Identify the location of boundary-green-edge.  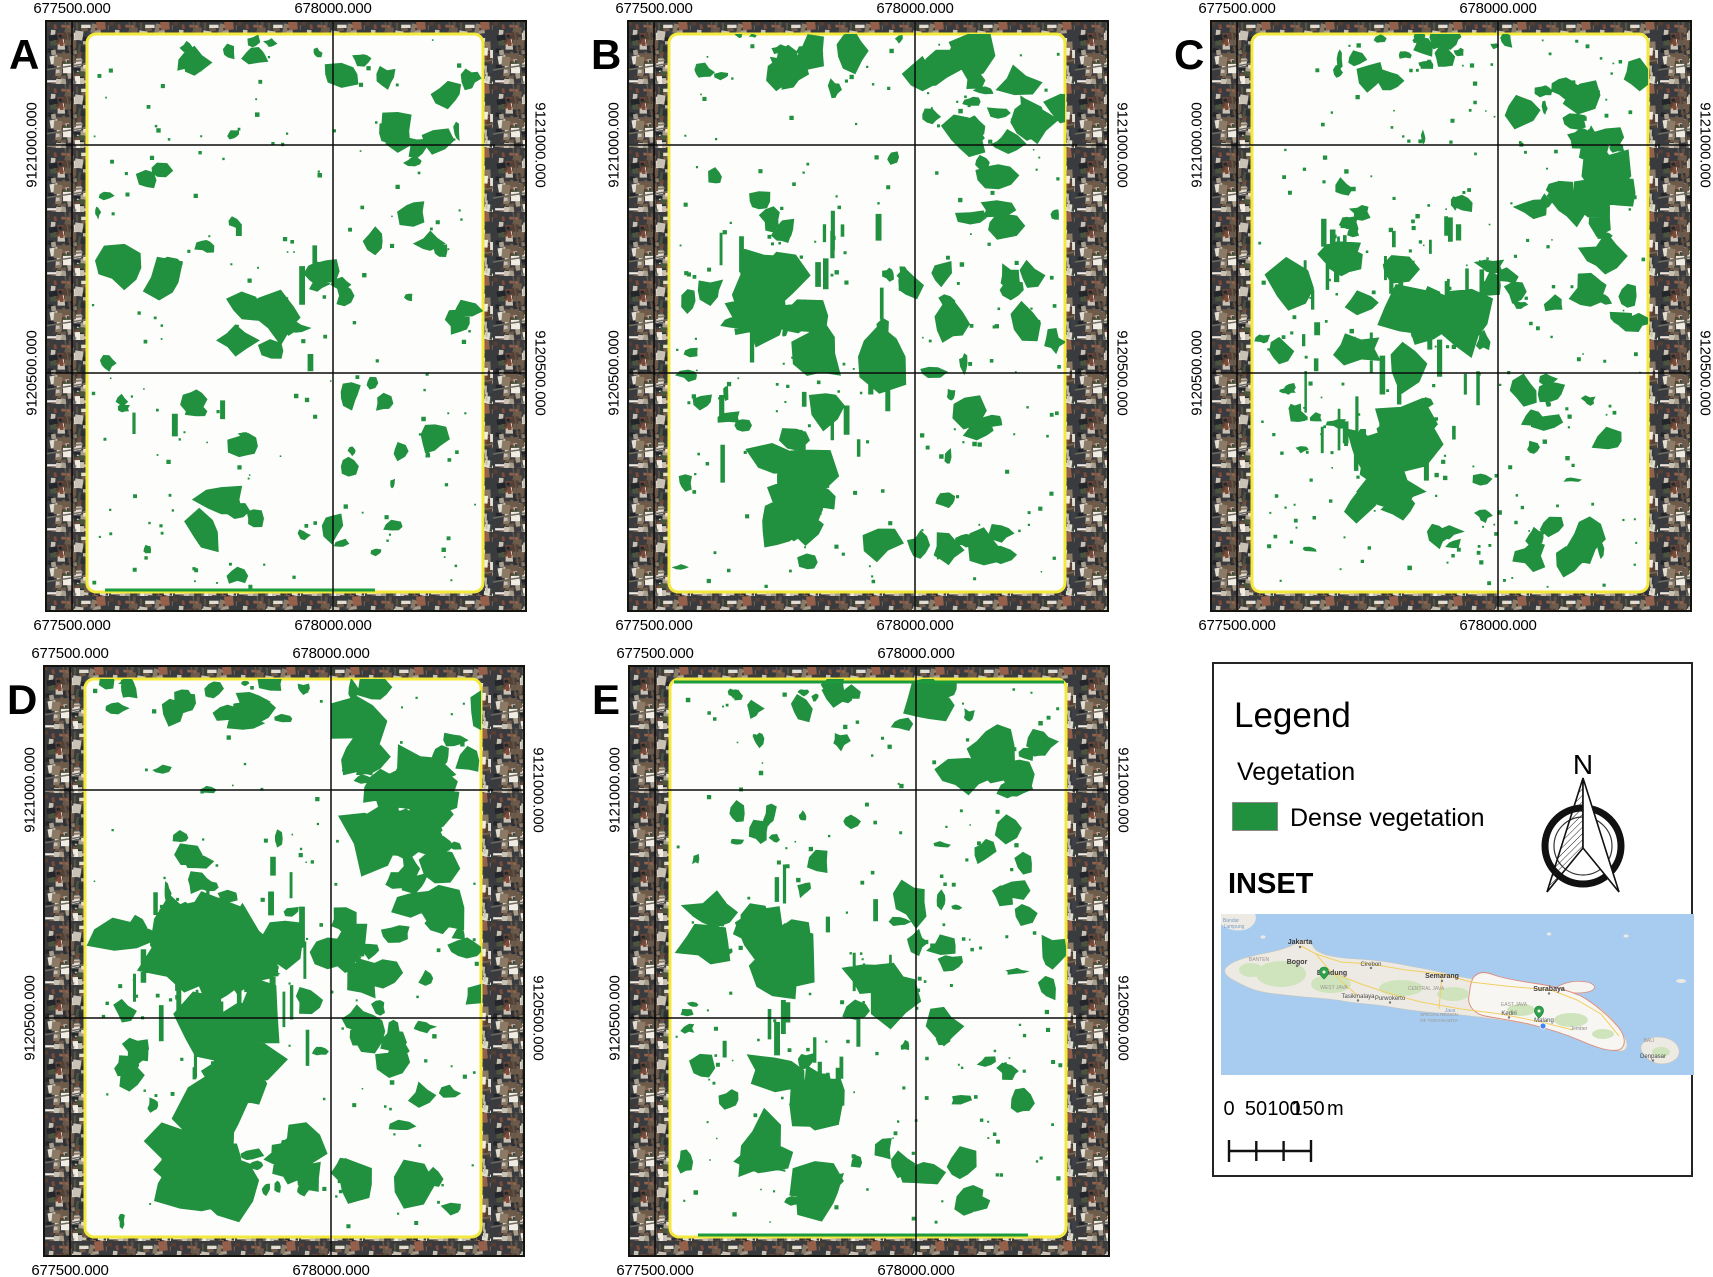
(869, 958).